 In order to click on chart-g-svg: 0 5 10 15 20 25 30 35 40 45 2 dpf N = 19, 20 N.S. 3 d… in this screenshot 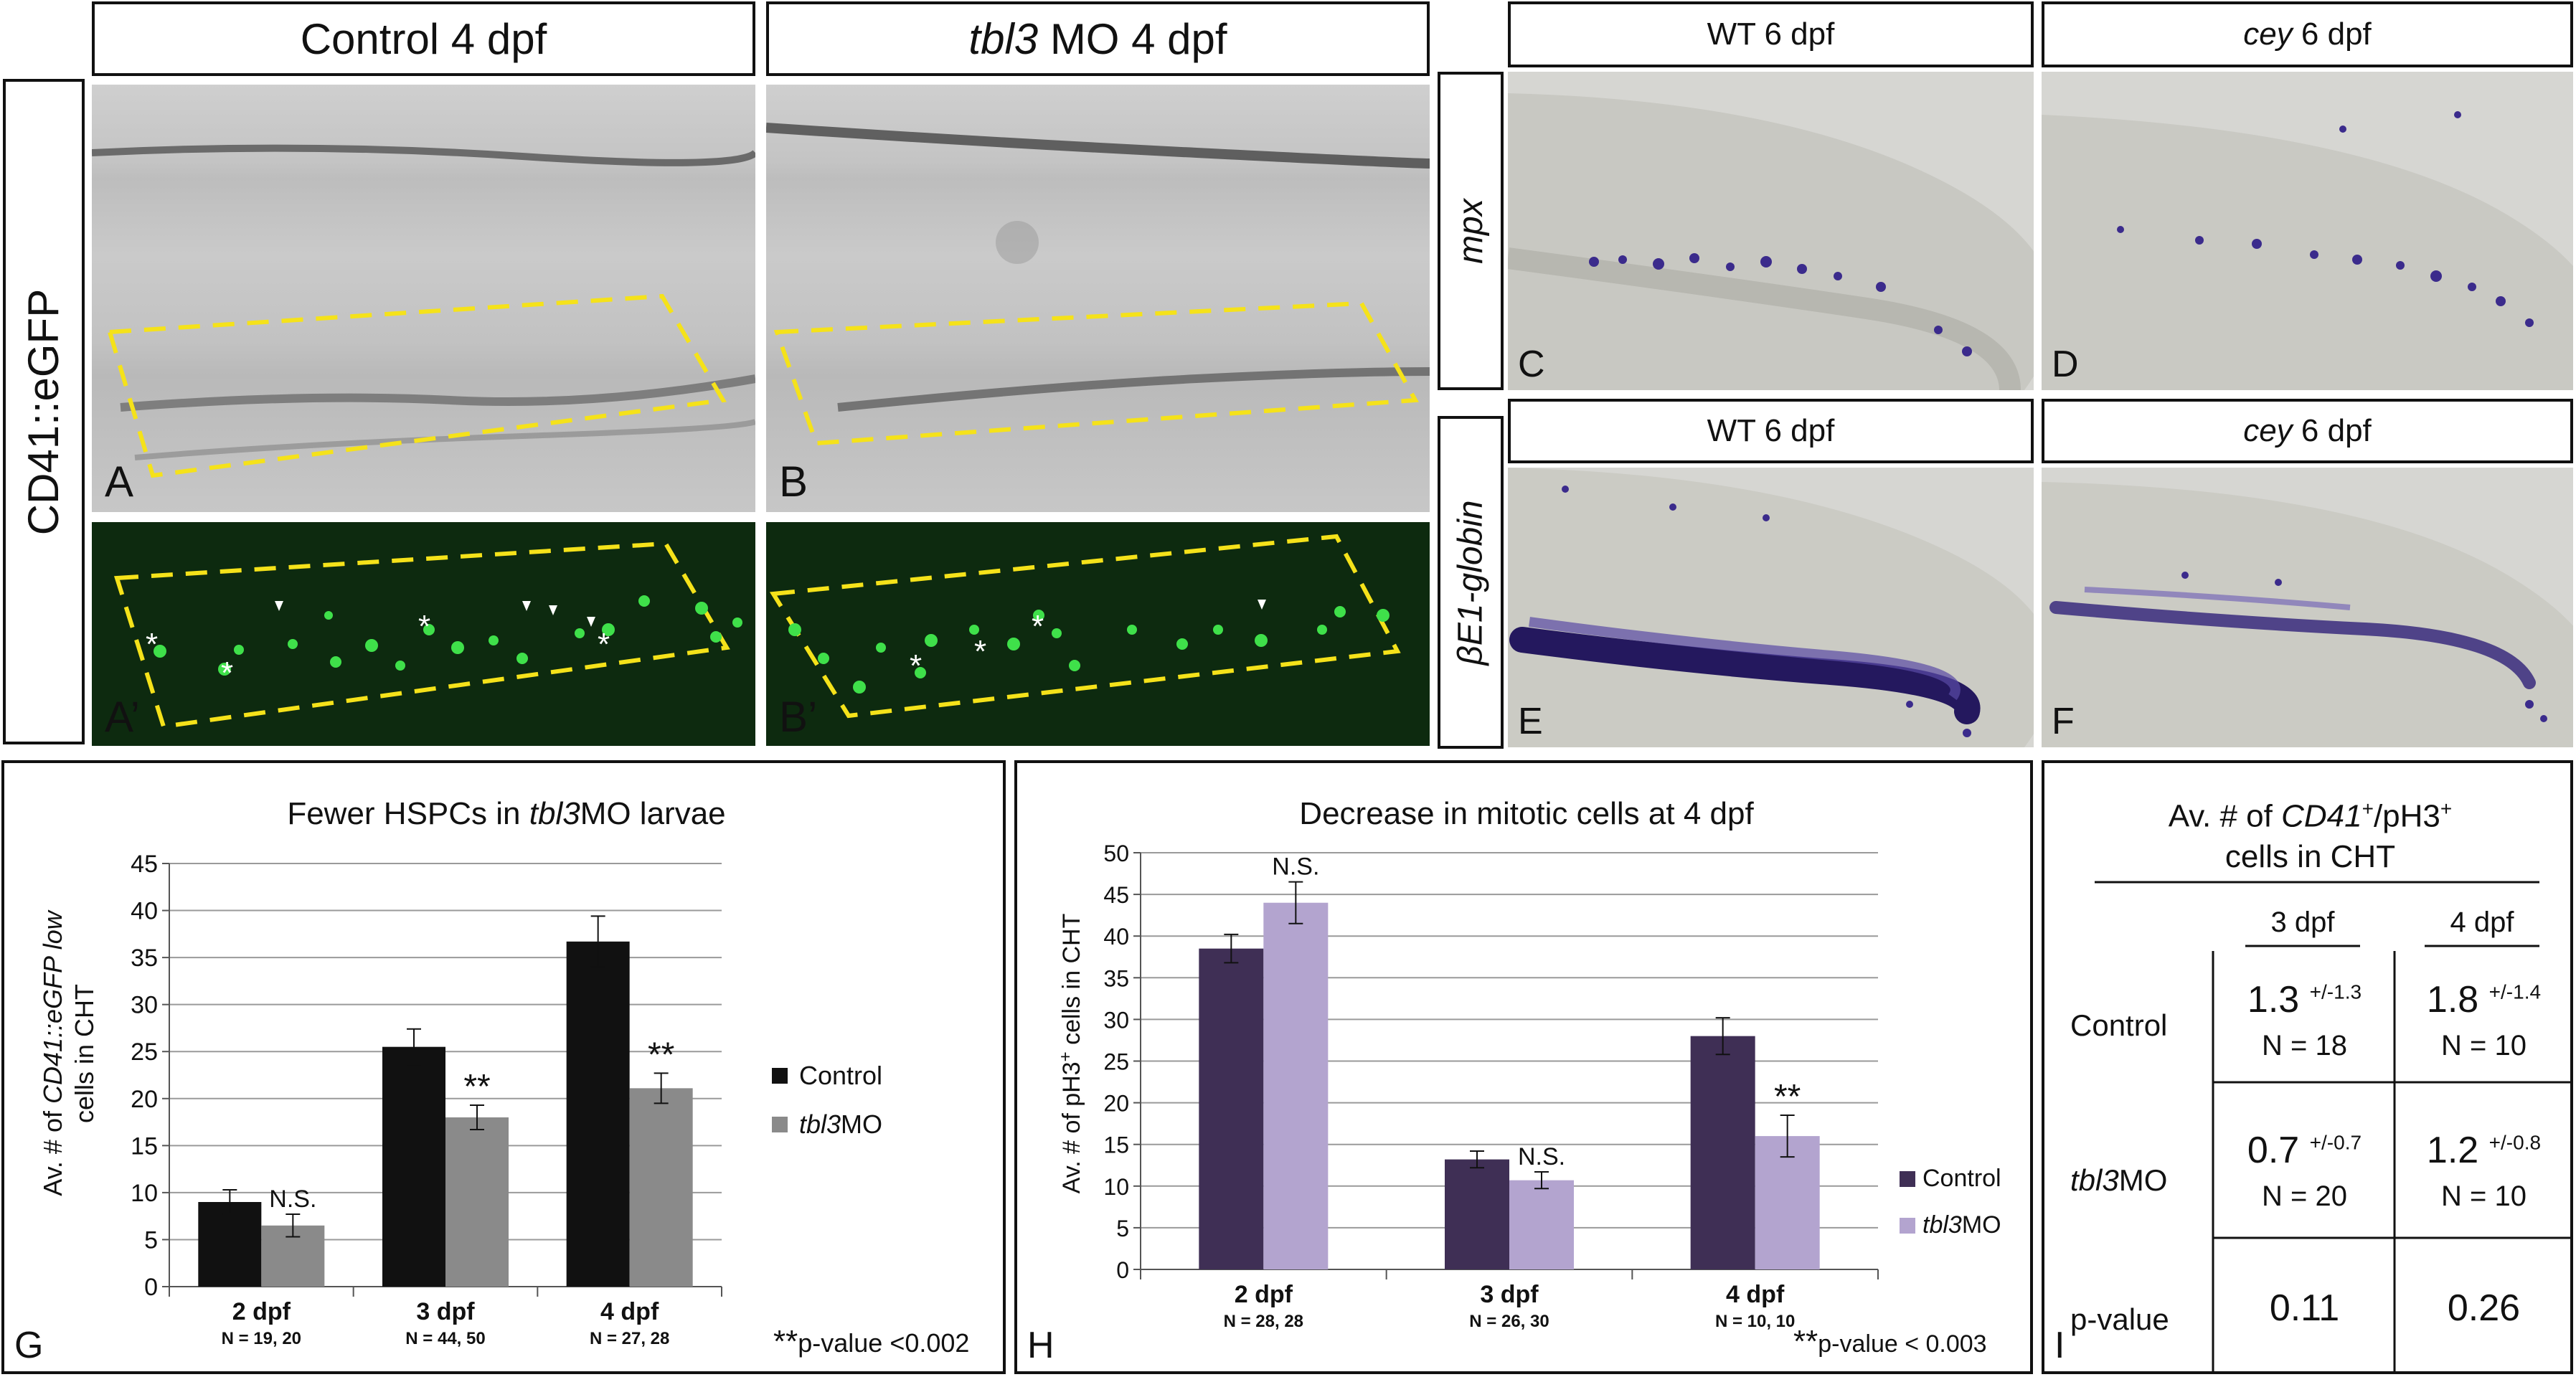, I will do `click(426, 1099)`.